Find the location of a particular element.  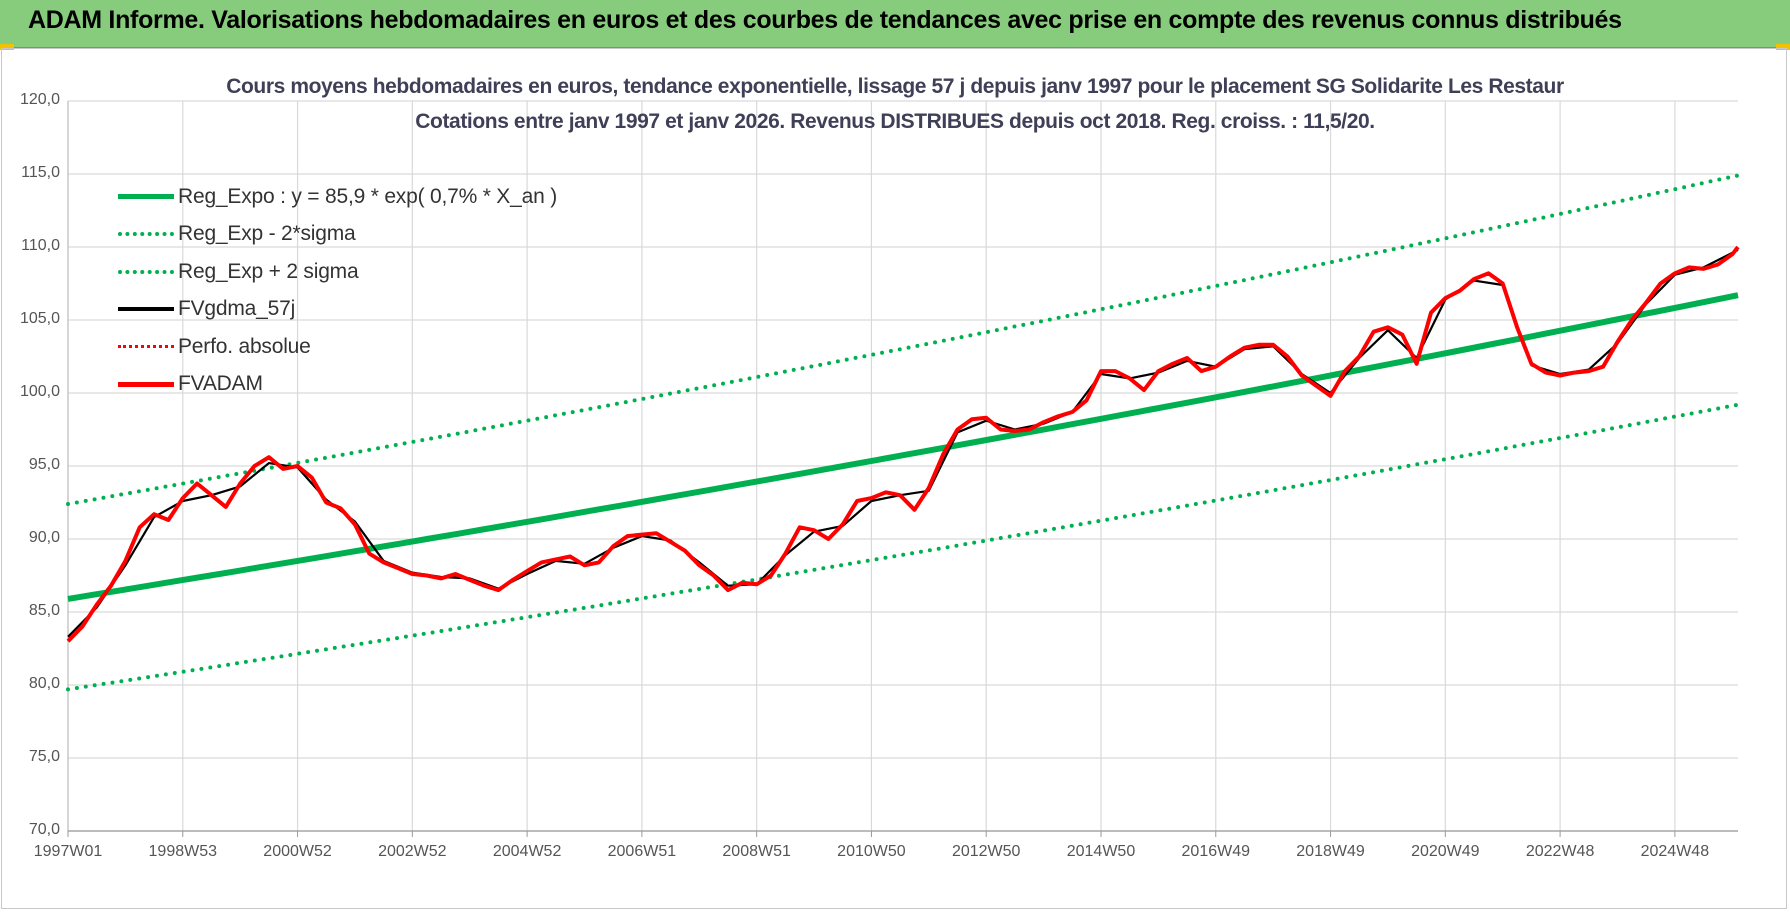

legend-item-reg-expo: Reg_Expo : y = 85,9 * exp( 0,7% * X_an ) is located at coordinates (337, 197).